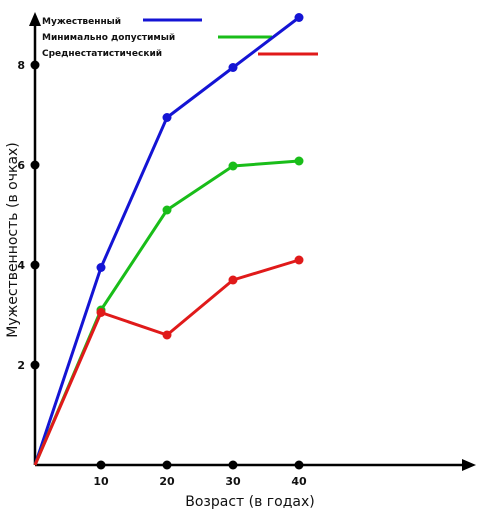 The image size is (499, 520). I want to click on x-axis-arrow, so click(469, 465).